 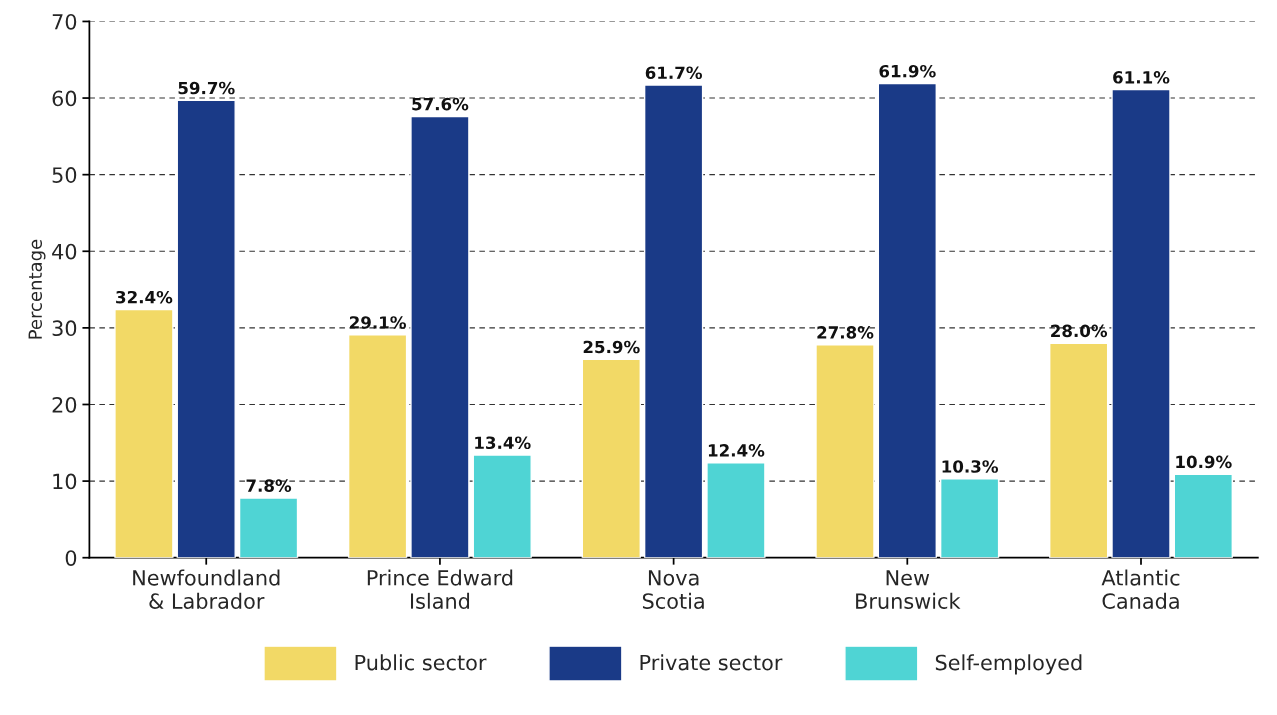 What do you see at coordinates (144, 297) in the screenshot?
I see `data-label: 32.4%` at bounding box center [144, 297].